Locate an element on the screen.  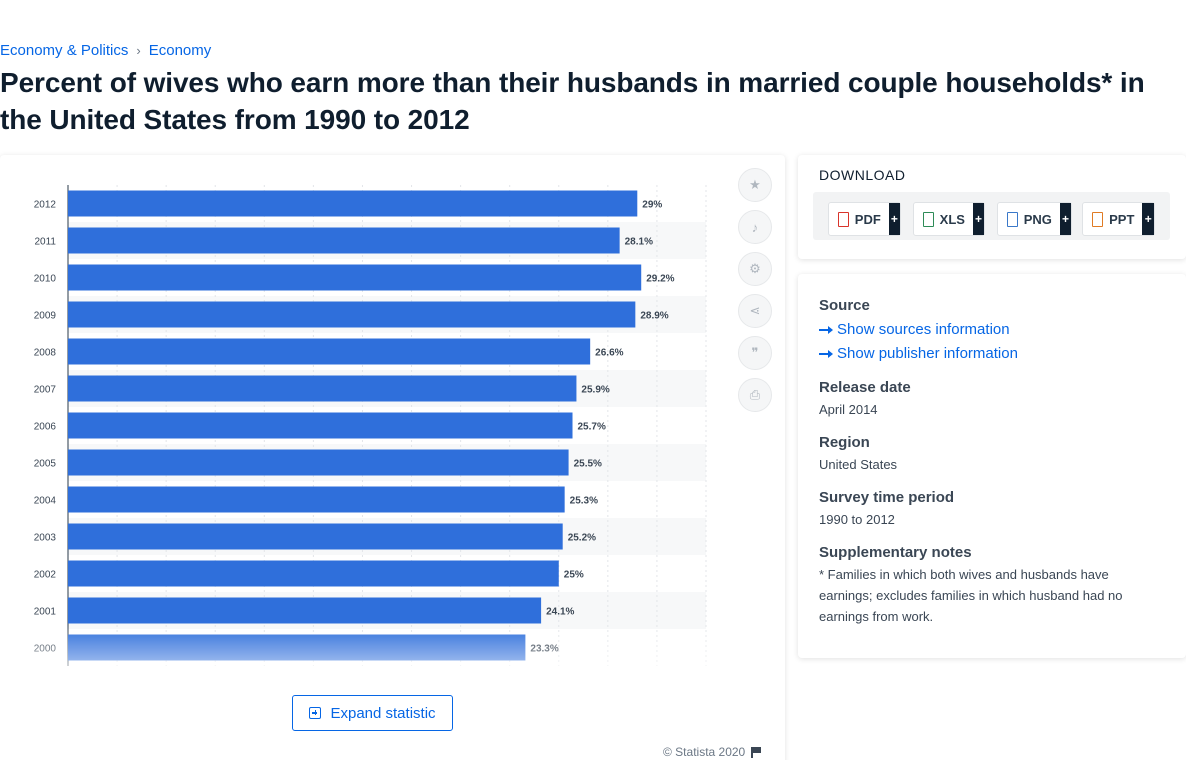
download-png-button: PNG + is located at coordinates (1034, 219).